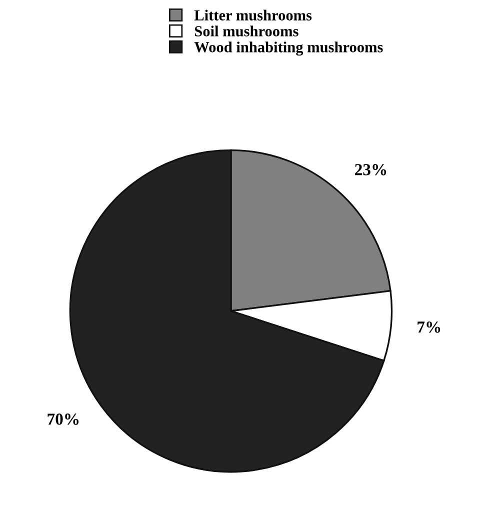 Image resolution: width=485 pixels, height=516 pixels. I want to click on data-label: 70%, so click(63, 419).